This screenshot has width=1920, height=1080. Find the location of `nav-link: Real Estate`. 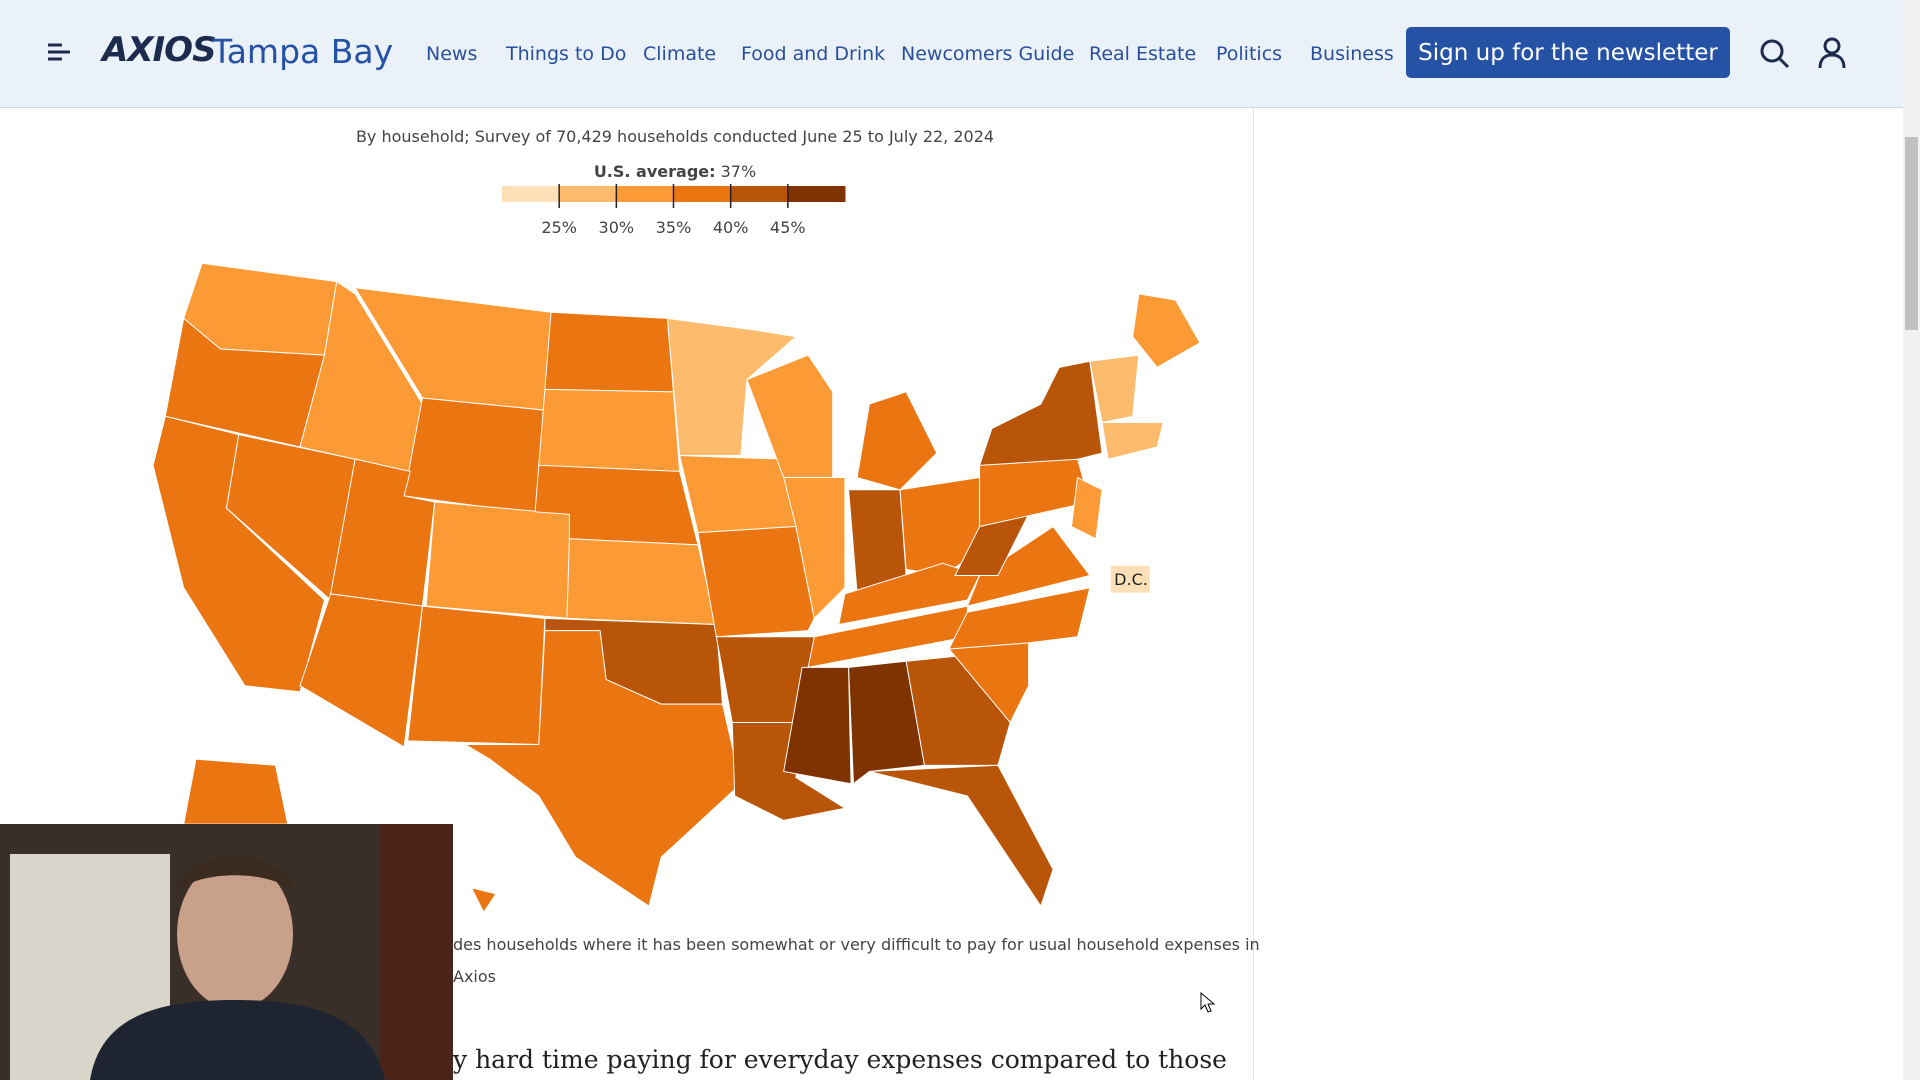

nav-link: Real Estate is located at coordinates (1143, 54).